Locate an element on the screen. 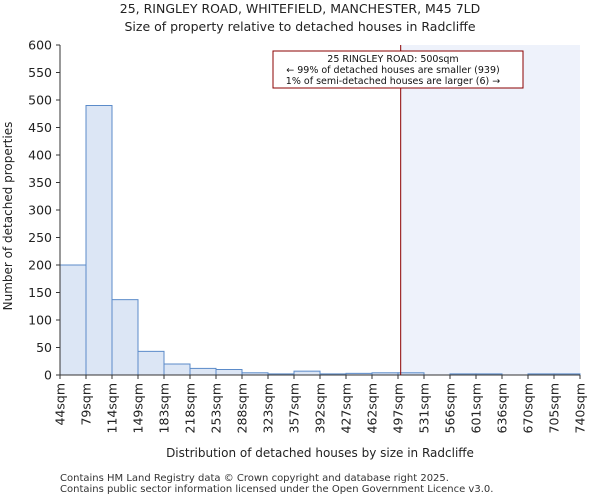 The image size is (600, 500). x-tick-label: 427sqm is located at coordinates (346, 408).